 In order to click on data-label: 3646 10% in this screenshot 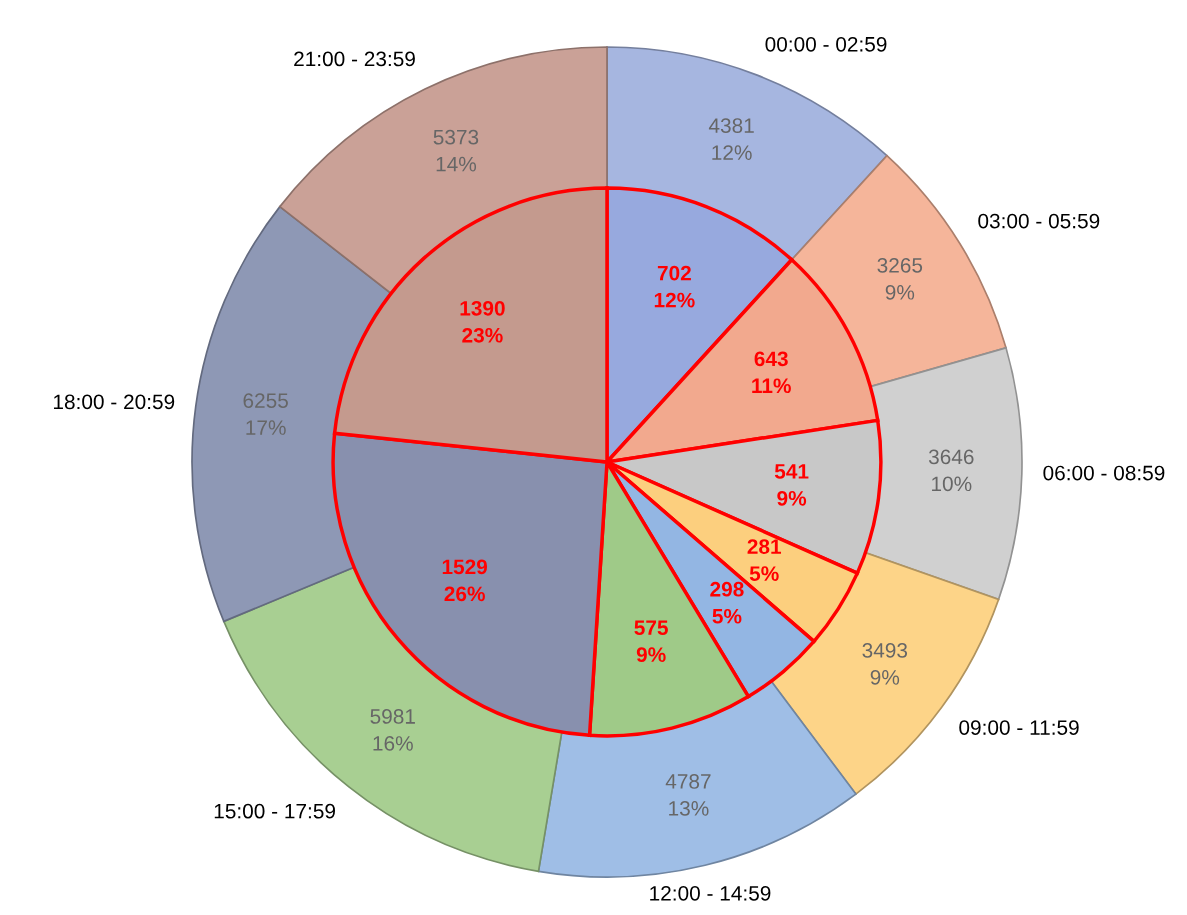, I will do `click(951, 470)`.